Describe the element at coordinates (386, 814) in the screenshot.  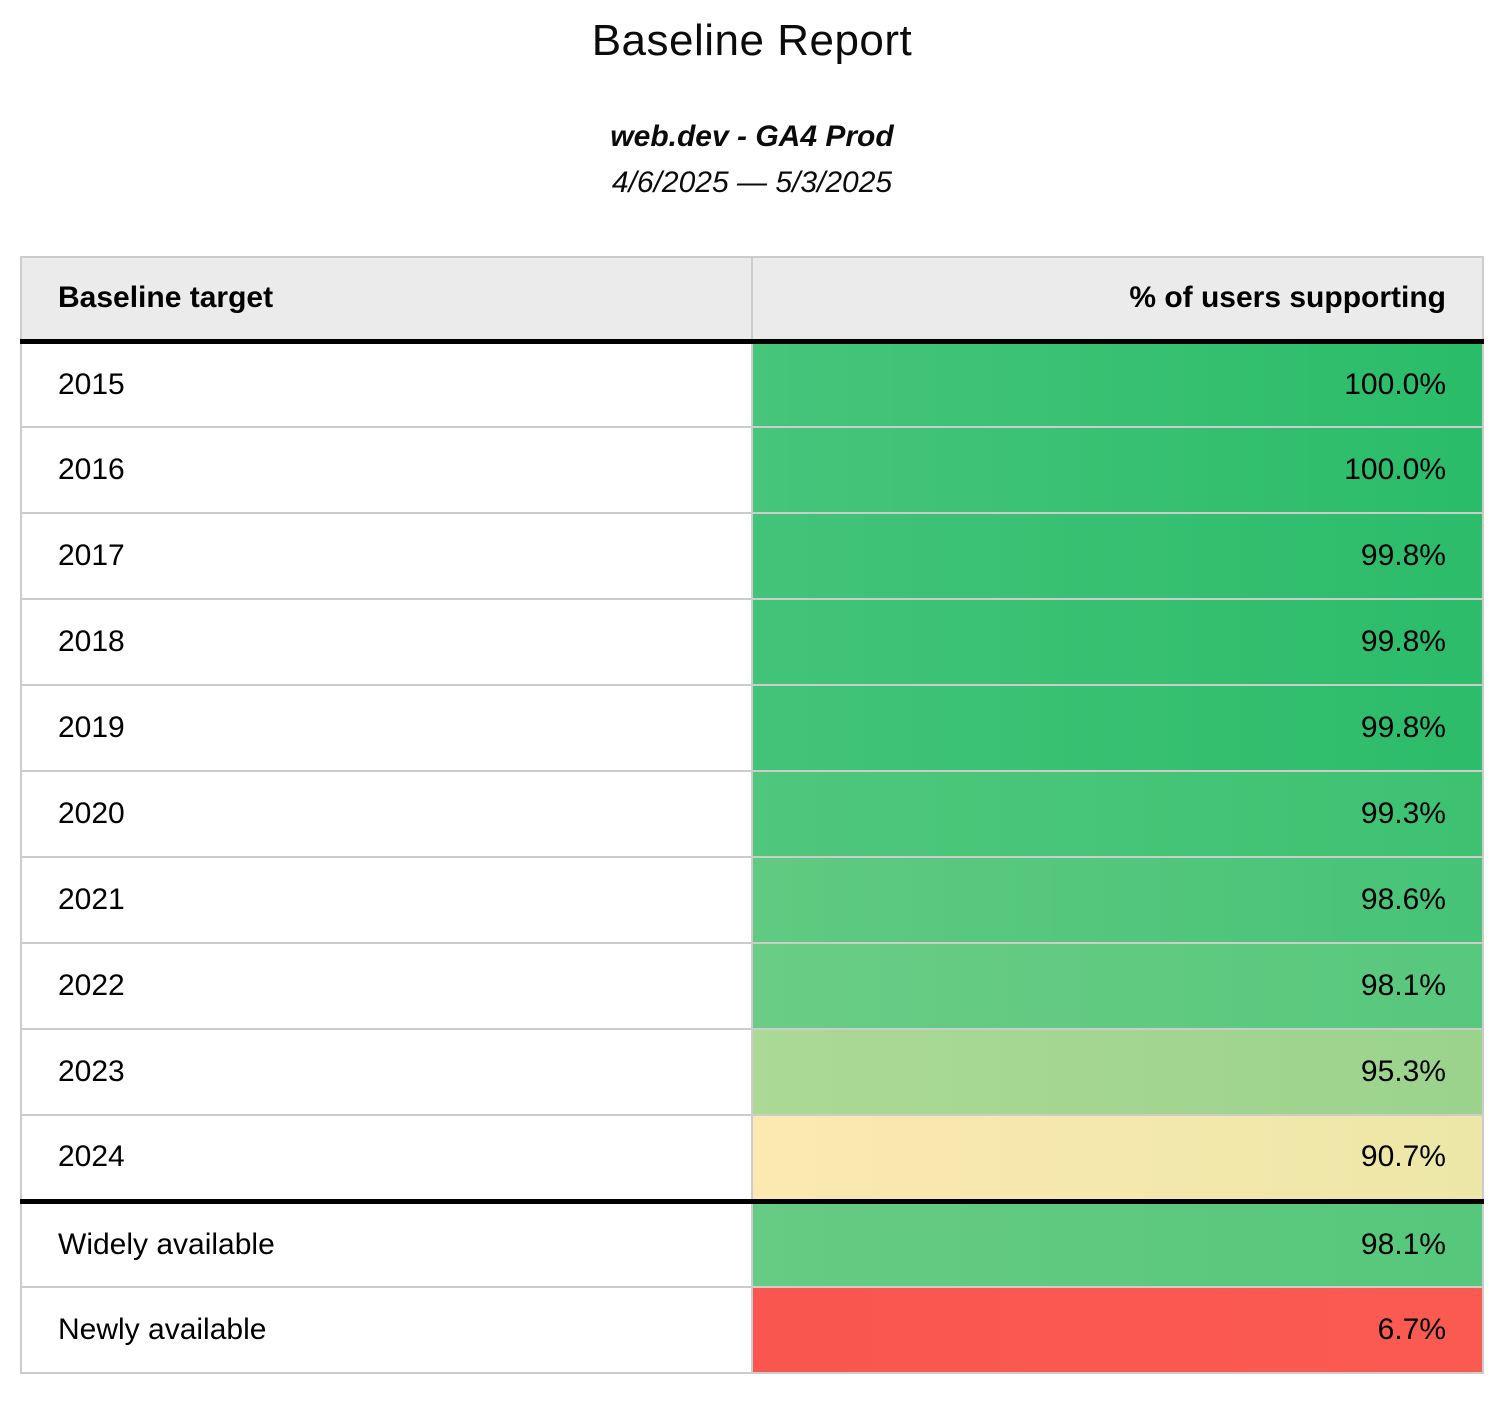
I see `row-label: 2020` at that location.